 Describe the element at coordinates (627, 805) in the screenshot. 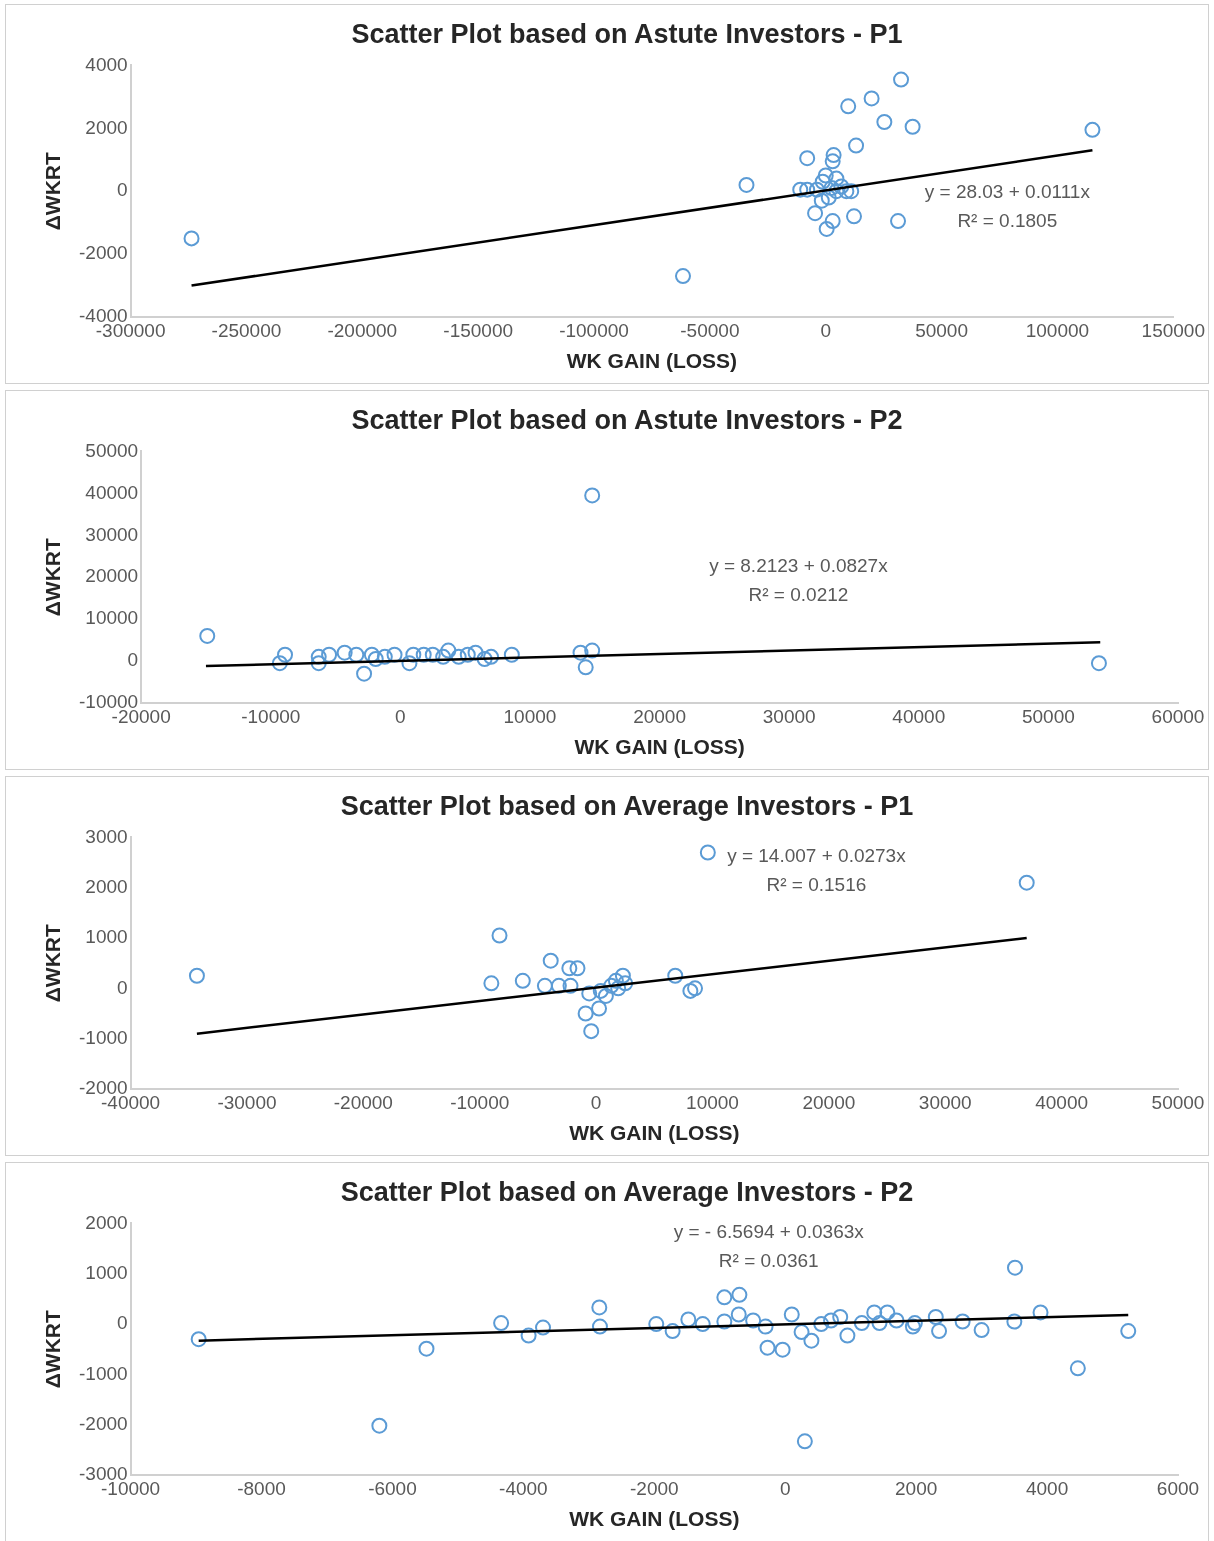

I see `chart-title: Scatter Plot based on Average Investors - P1` at that location.